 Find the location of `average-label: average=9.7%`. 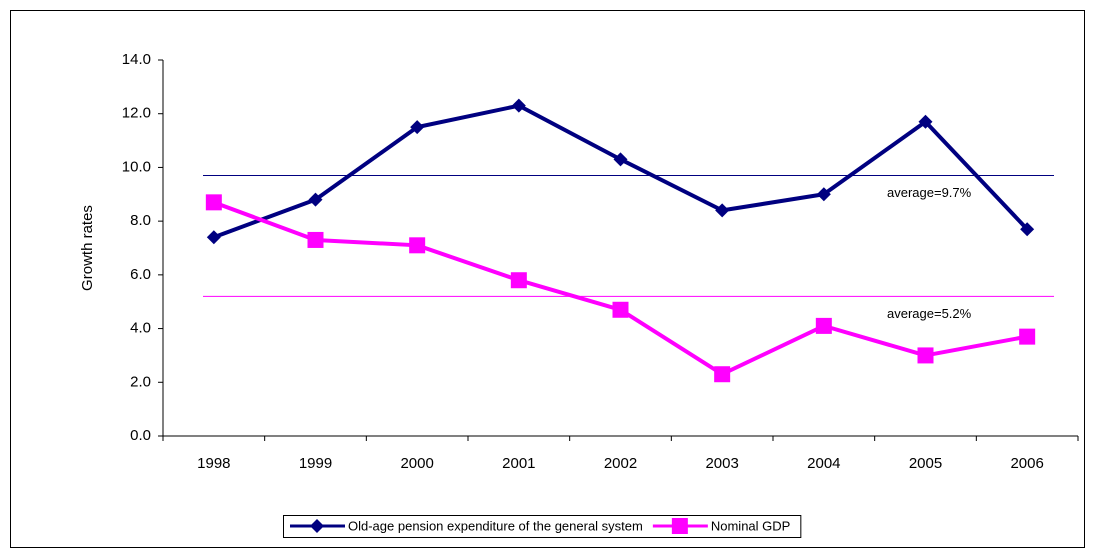

average-label: average=9.7% is located at coordinates (929, 192).